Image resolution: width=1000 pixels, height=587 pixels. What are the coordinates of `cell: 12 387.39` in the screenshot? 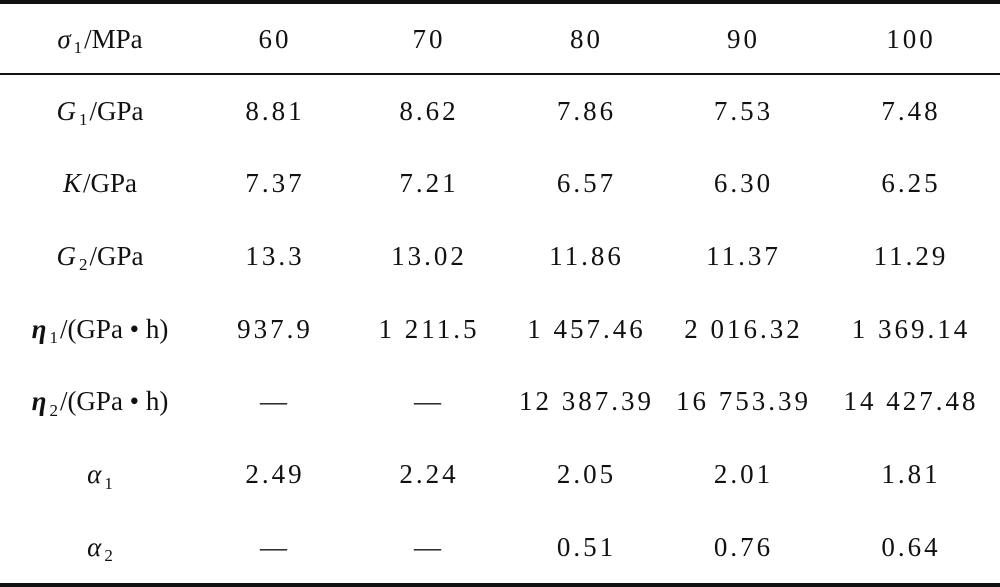 It's located at (586, 401).